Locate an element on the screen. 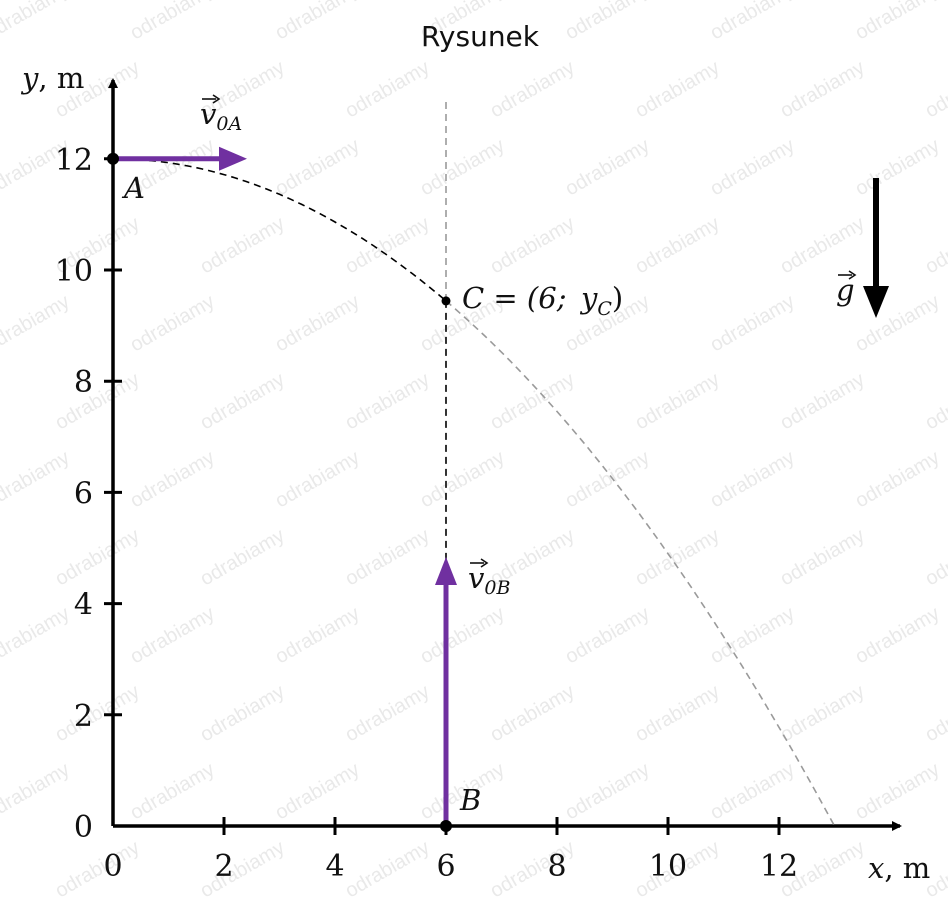 This screenshot has height=897, width=948. x-tick-label: 12 is located at coordinates (779, 866).